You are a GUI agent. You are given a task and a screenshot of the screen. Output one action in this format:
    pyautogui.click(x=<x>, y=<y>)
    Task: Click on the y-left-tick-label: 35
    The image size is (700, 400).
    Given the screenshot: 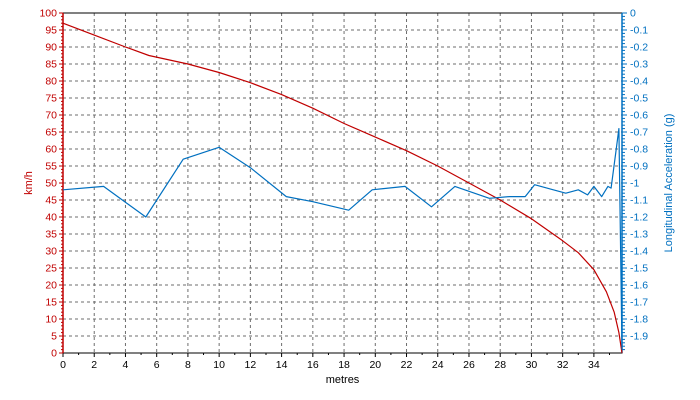 What is the action you would take?
    pyautogui.click(x=51, y=235)
    